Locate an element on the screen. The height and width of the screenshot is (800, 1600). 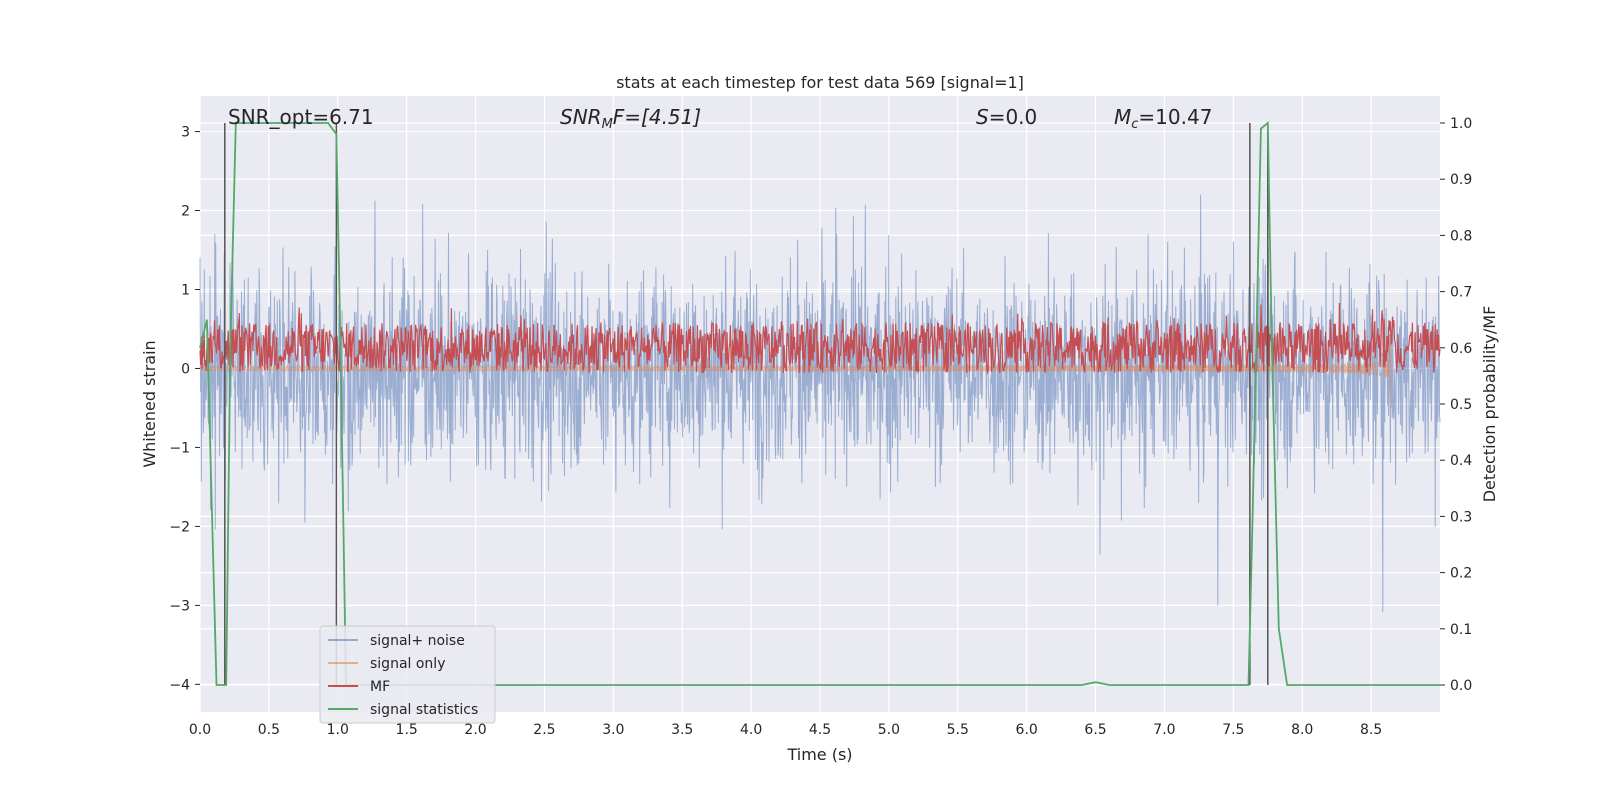
x-tick-label: 3.0 is located at coordinates (613, 730).